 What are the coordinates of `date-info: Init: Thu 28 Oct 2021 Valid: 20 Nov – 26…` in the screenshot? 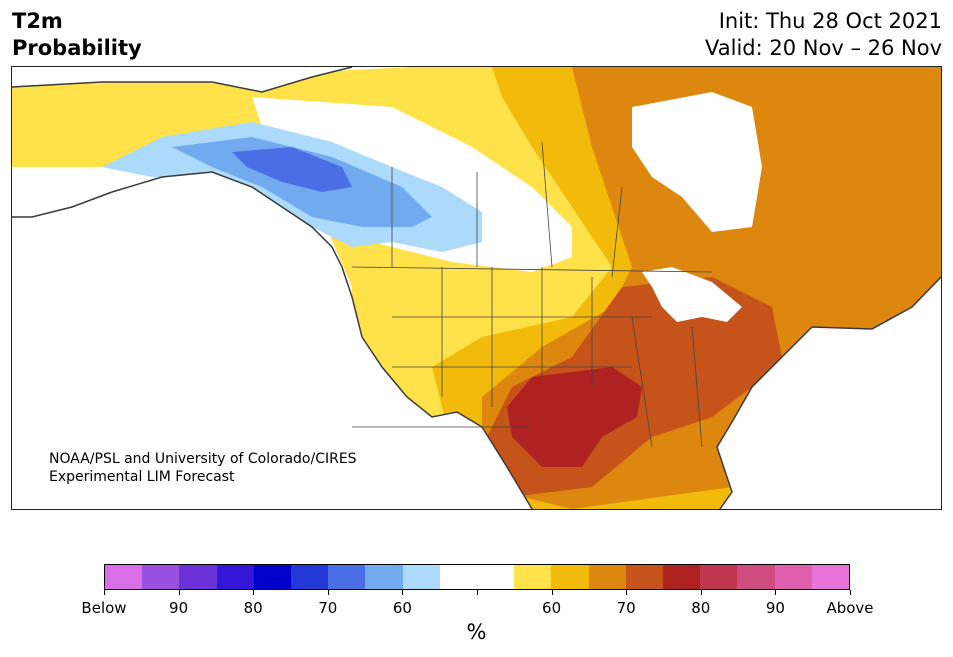 It's located at (823, 35).